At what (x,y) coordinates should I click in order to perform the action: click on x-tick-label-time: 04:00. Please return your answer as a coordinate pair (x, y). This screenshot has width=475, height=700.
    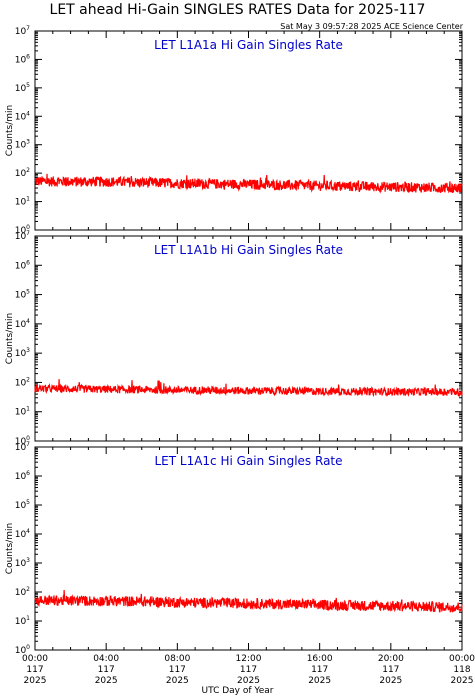
    Looking at the image, I should click on (106, 659).